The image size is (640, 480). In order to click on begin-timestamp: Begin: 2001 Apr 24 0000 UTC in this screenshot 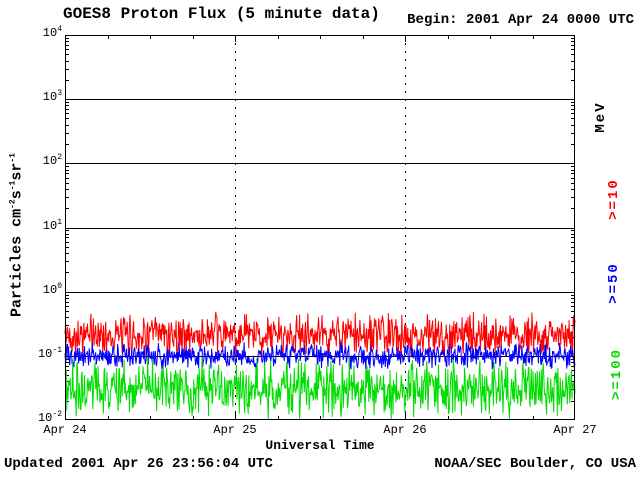, I will do `click(520, 20)`.